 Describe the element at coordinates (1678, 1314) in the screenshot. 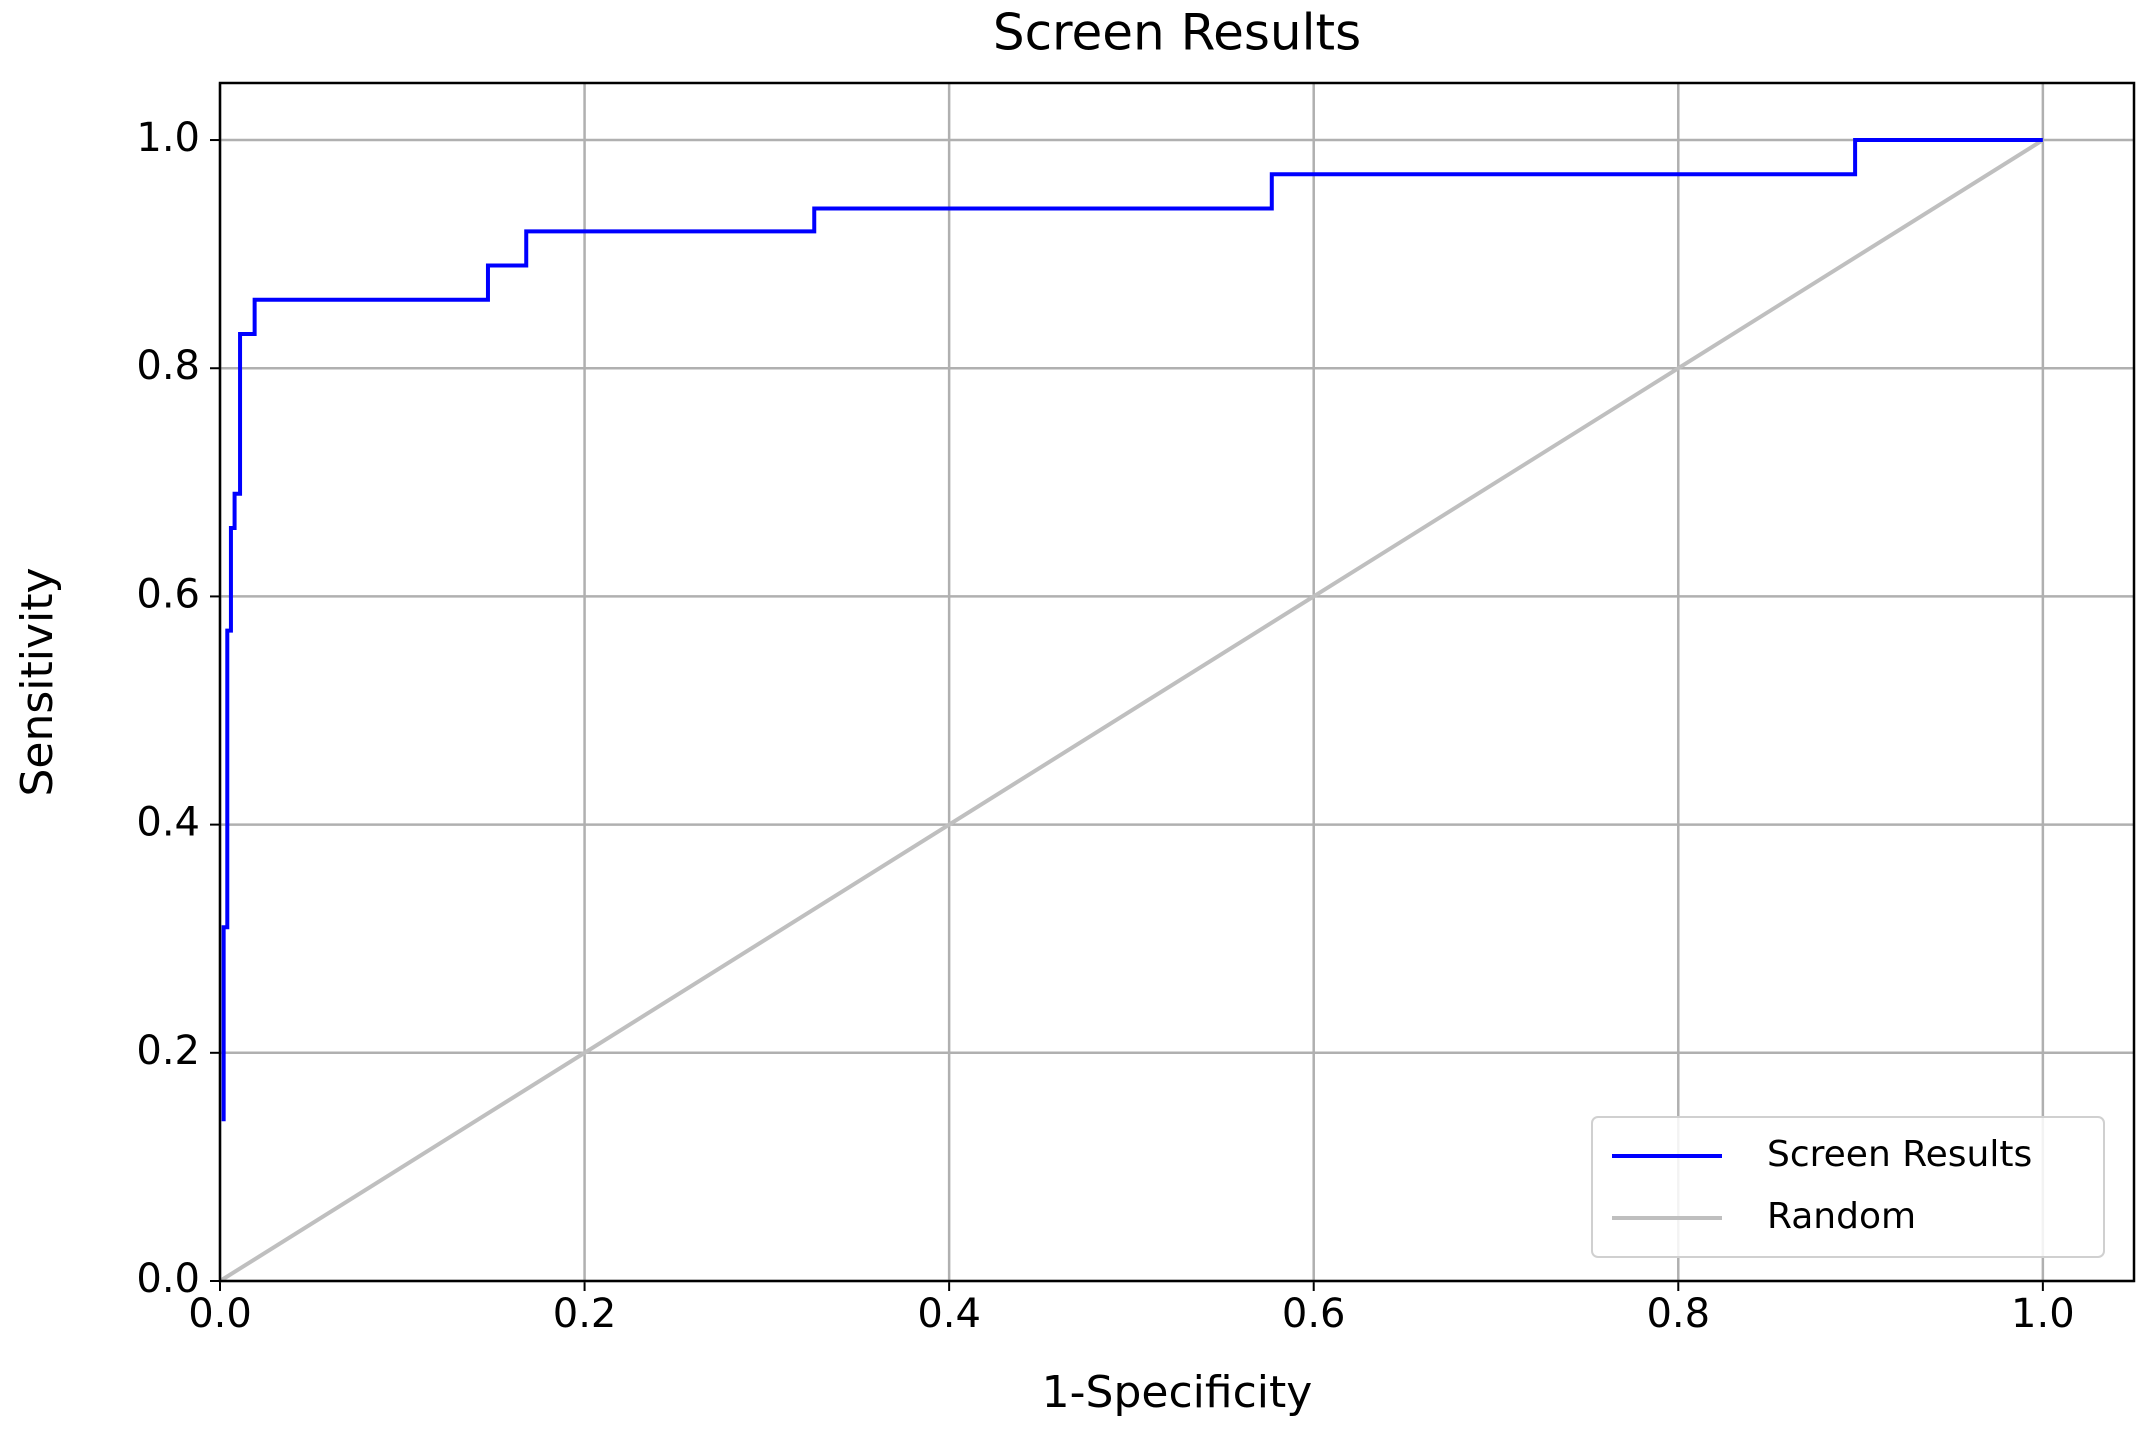

I see `x-tick-label: 0.8` at that location.